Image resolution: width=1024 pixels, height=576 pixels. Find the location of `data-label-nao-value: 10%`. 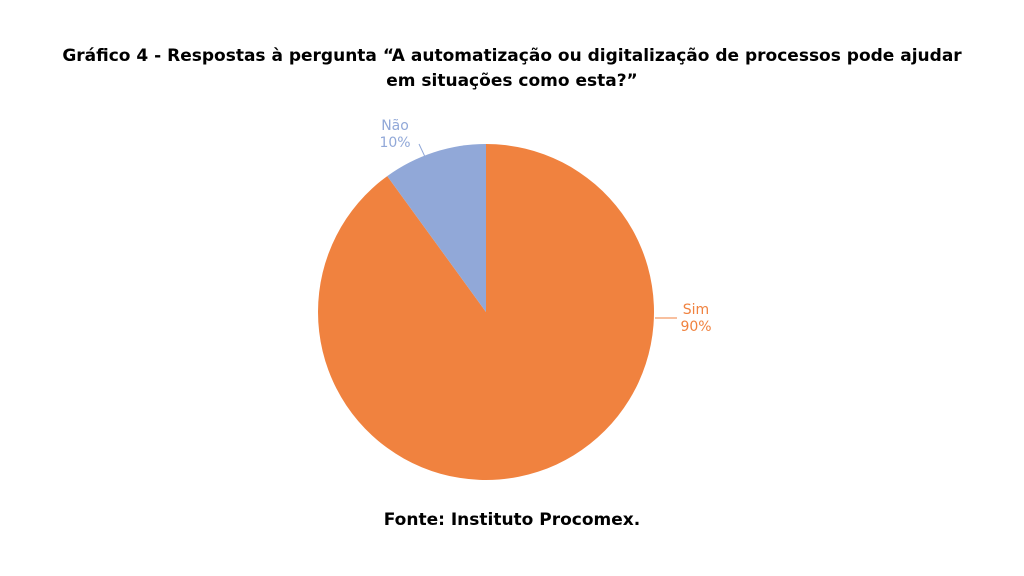

data-label-nao-value: 10% is located at coordinates (394, 143).